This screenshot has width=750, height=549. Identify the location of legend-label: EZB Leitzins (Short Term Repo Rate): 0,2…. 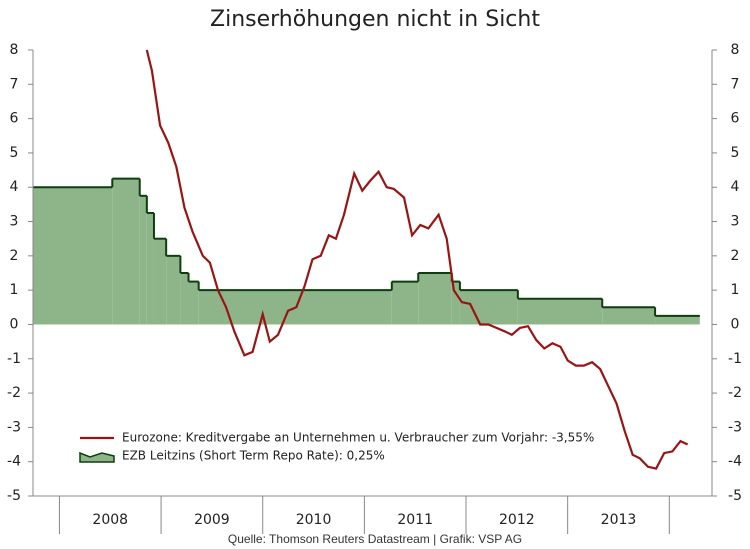
(253, 456).